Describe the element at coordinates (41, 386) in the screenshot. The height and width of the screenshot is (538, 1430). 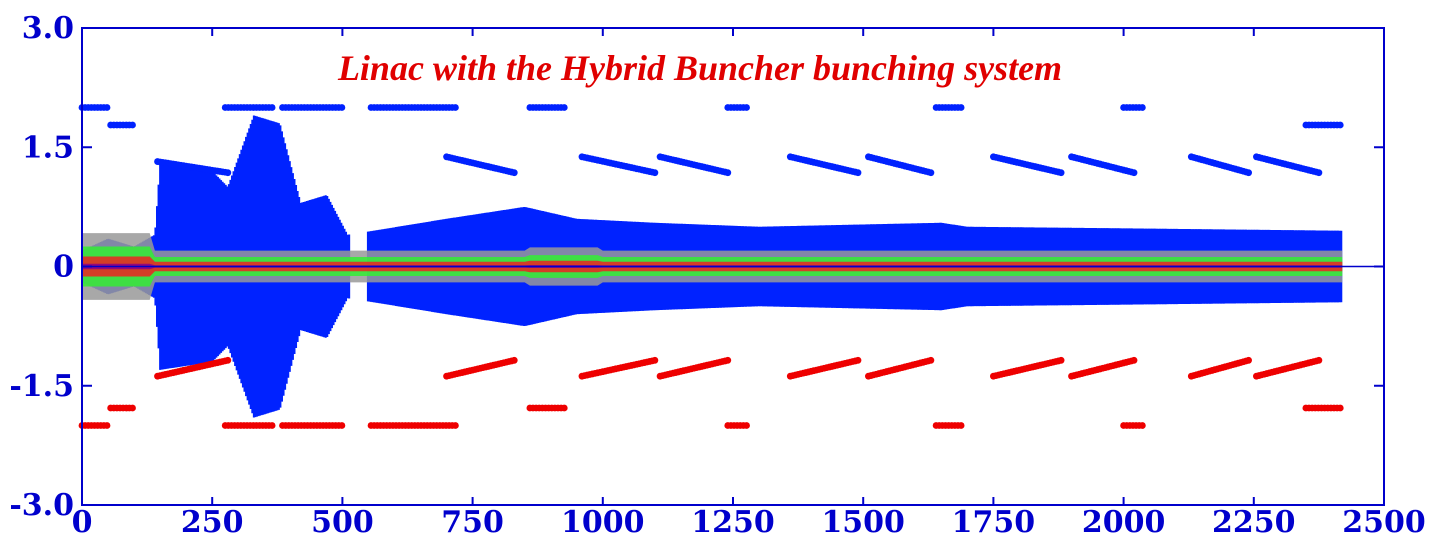
I see `y-tick-label: -1.5` at that location.